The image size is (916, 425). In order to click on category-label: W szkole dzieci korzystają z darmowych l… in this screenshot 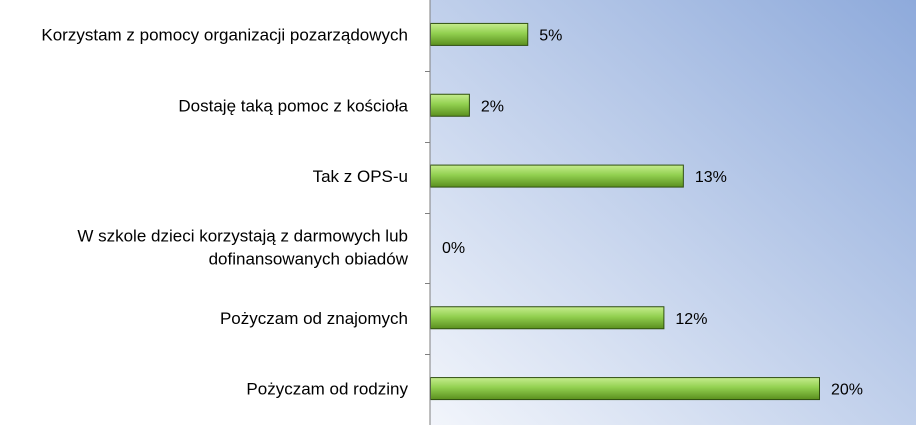, I will do `click(242, 247)`.